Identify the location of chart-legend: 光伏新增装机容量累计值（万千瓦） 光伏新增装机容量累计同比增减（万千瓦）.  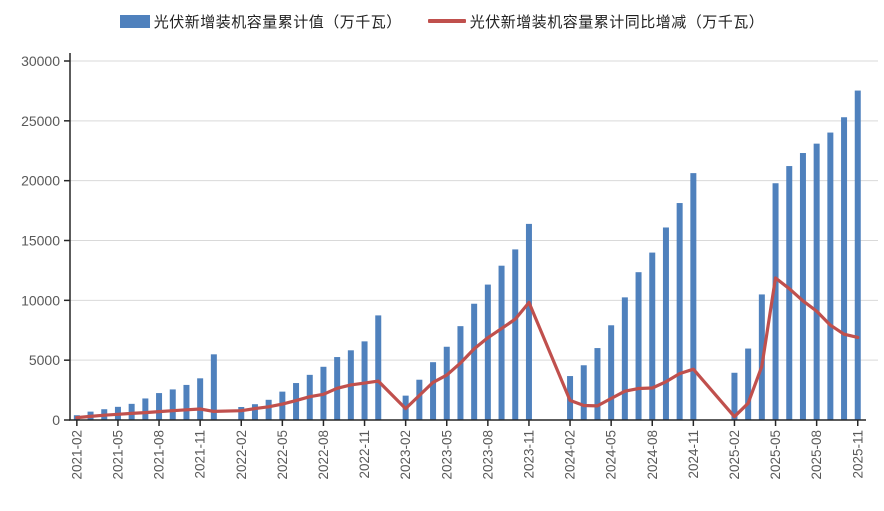
(442, 21).